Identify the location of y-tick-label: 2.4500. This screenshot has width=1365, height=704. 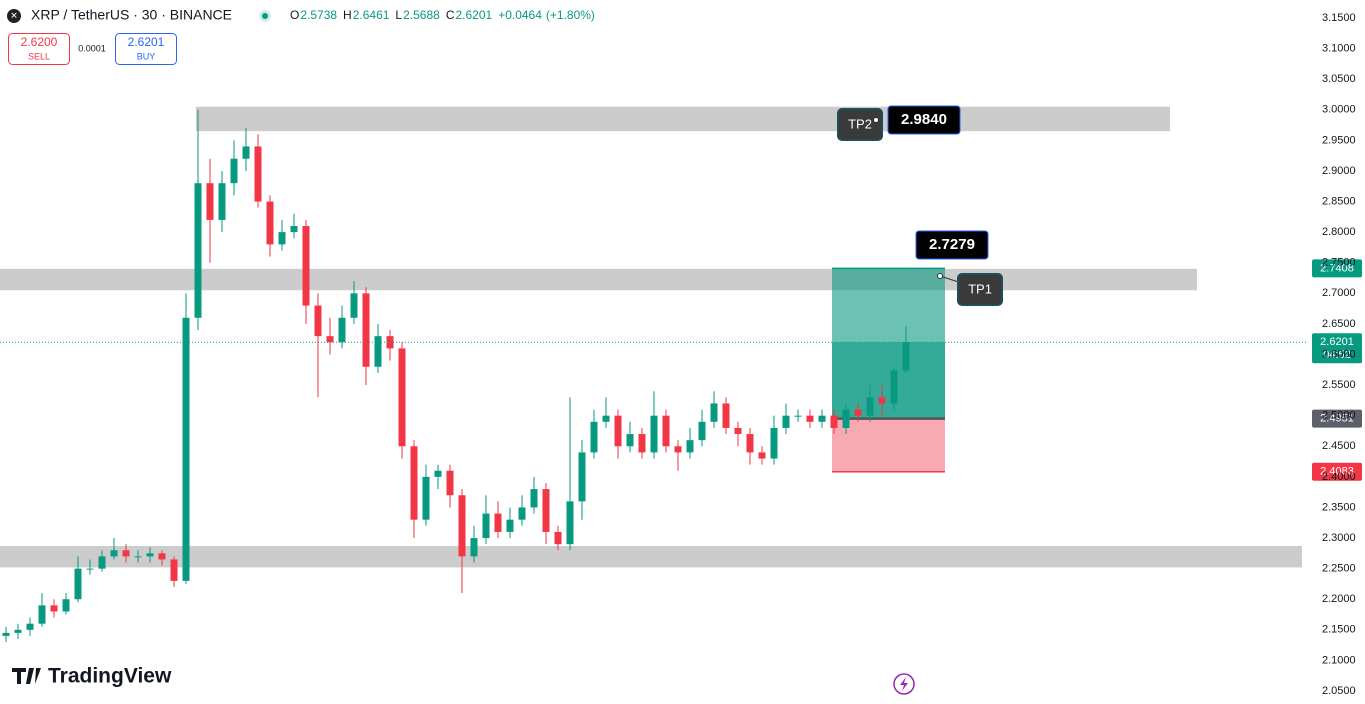
(1339, 446).